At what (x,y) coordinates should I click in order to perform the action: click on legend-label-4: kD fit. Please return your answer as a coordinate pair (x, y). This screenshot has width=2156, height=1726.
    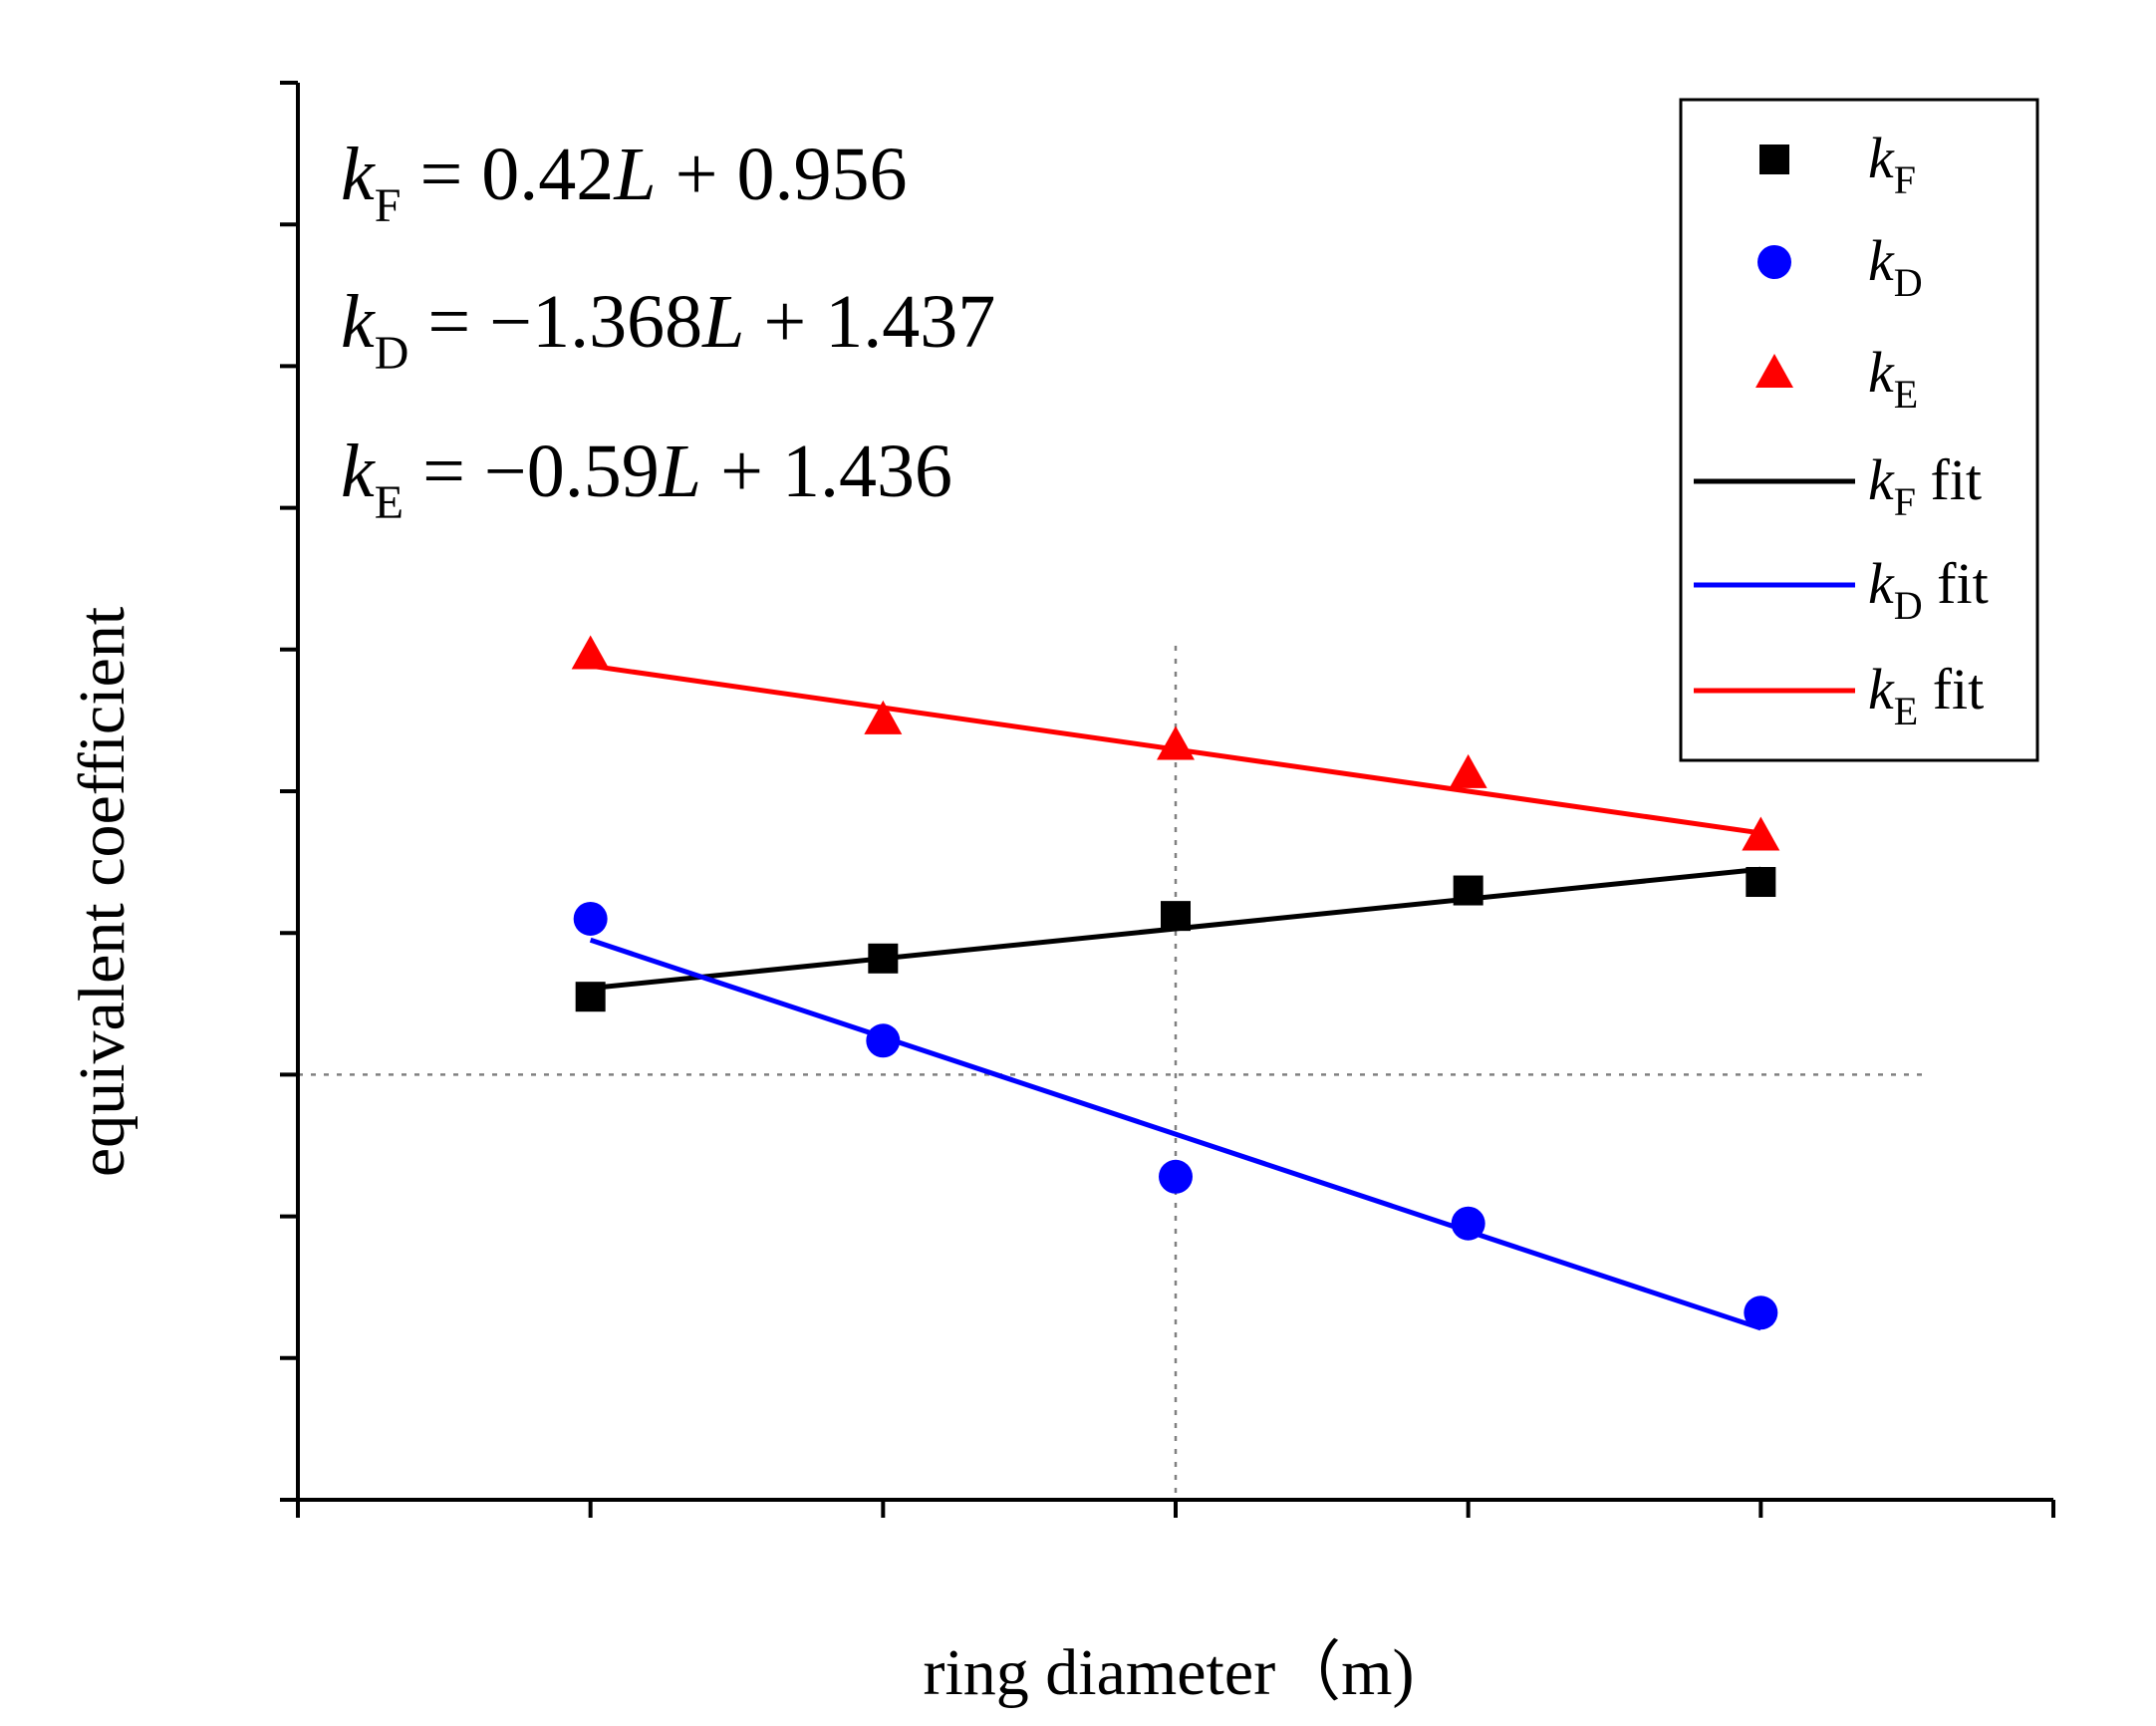
    Looking at the image, I should click on (1928, 589).